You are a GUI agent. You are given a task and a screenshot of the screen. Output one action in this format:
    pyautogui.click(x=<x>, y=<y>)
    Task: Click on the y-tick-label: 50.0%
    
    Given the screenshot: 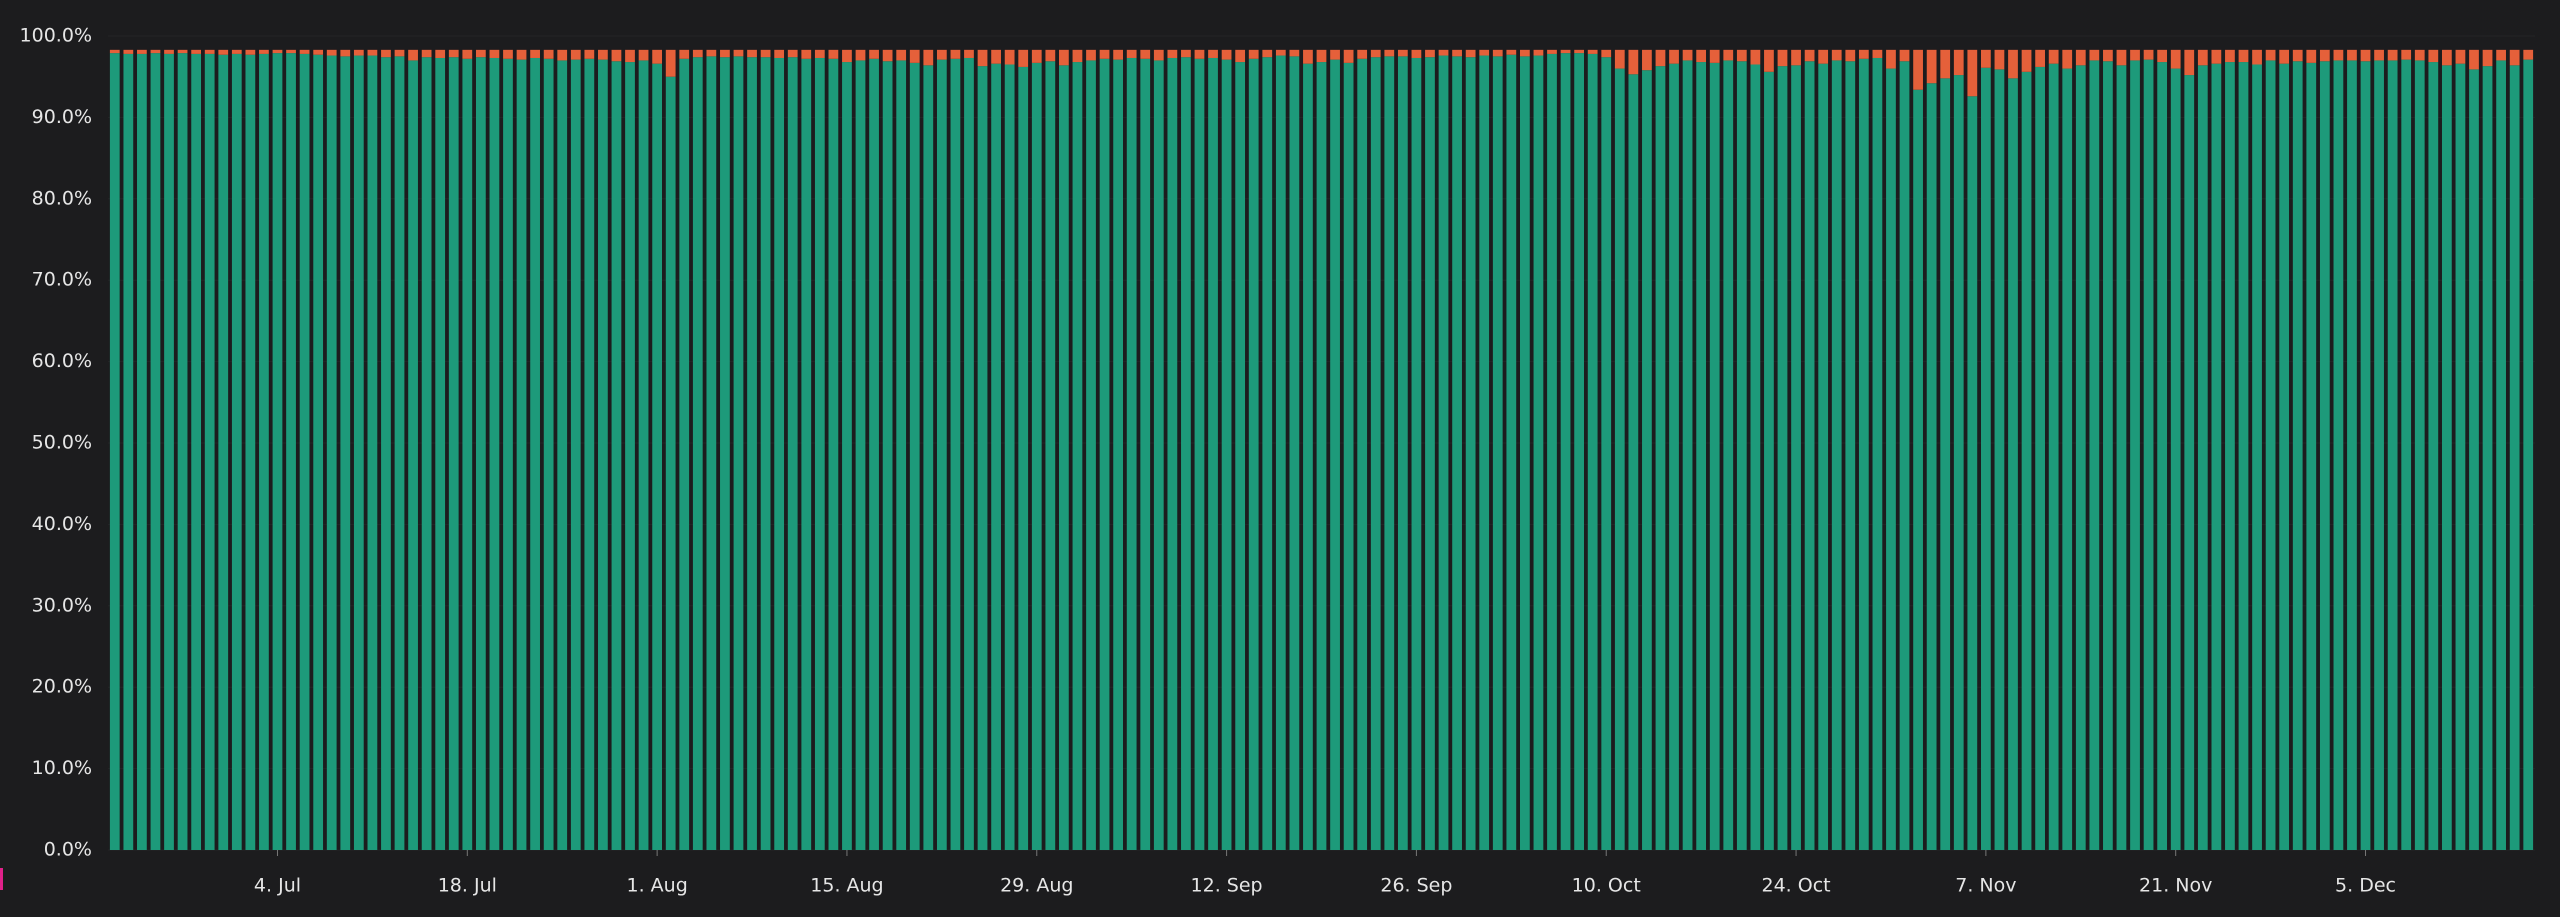 What is the action you would take?
    pyautogui.click(x=62, y=443)
    